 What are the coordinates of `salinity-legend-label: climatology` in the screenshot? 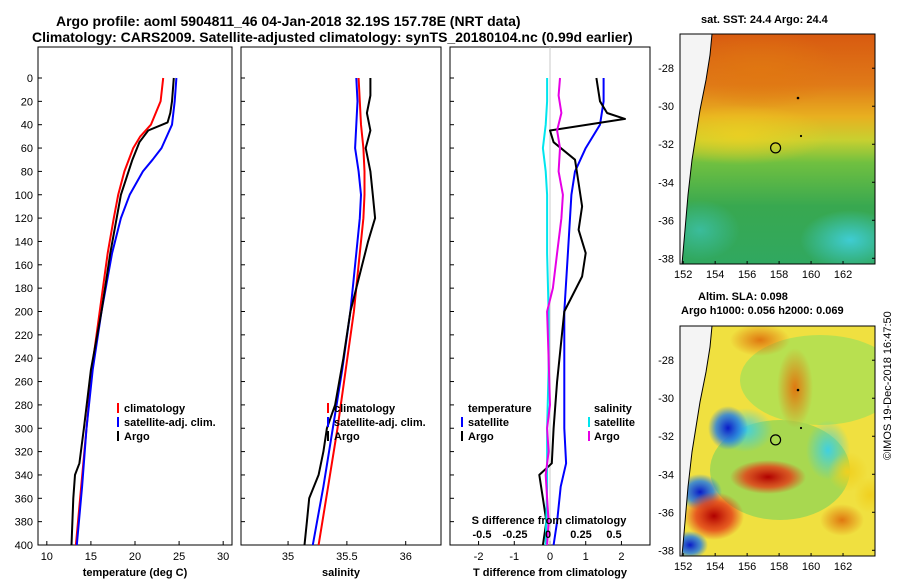 It's located at (365, 409).